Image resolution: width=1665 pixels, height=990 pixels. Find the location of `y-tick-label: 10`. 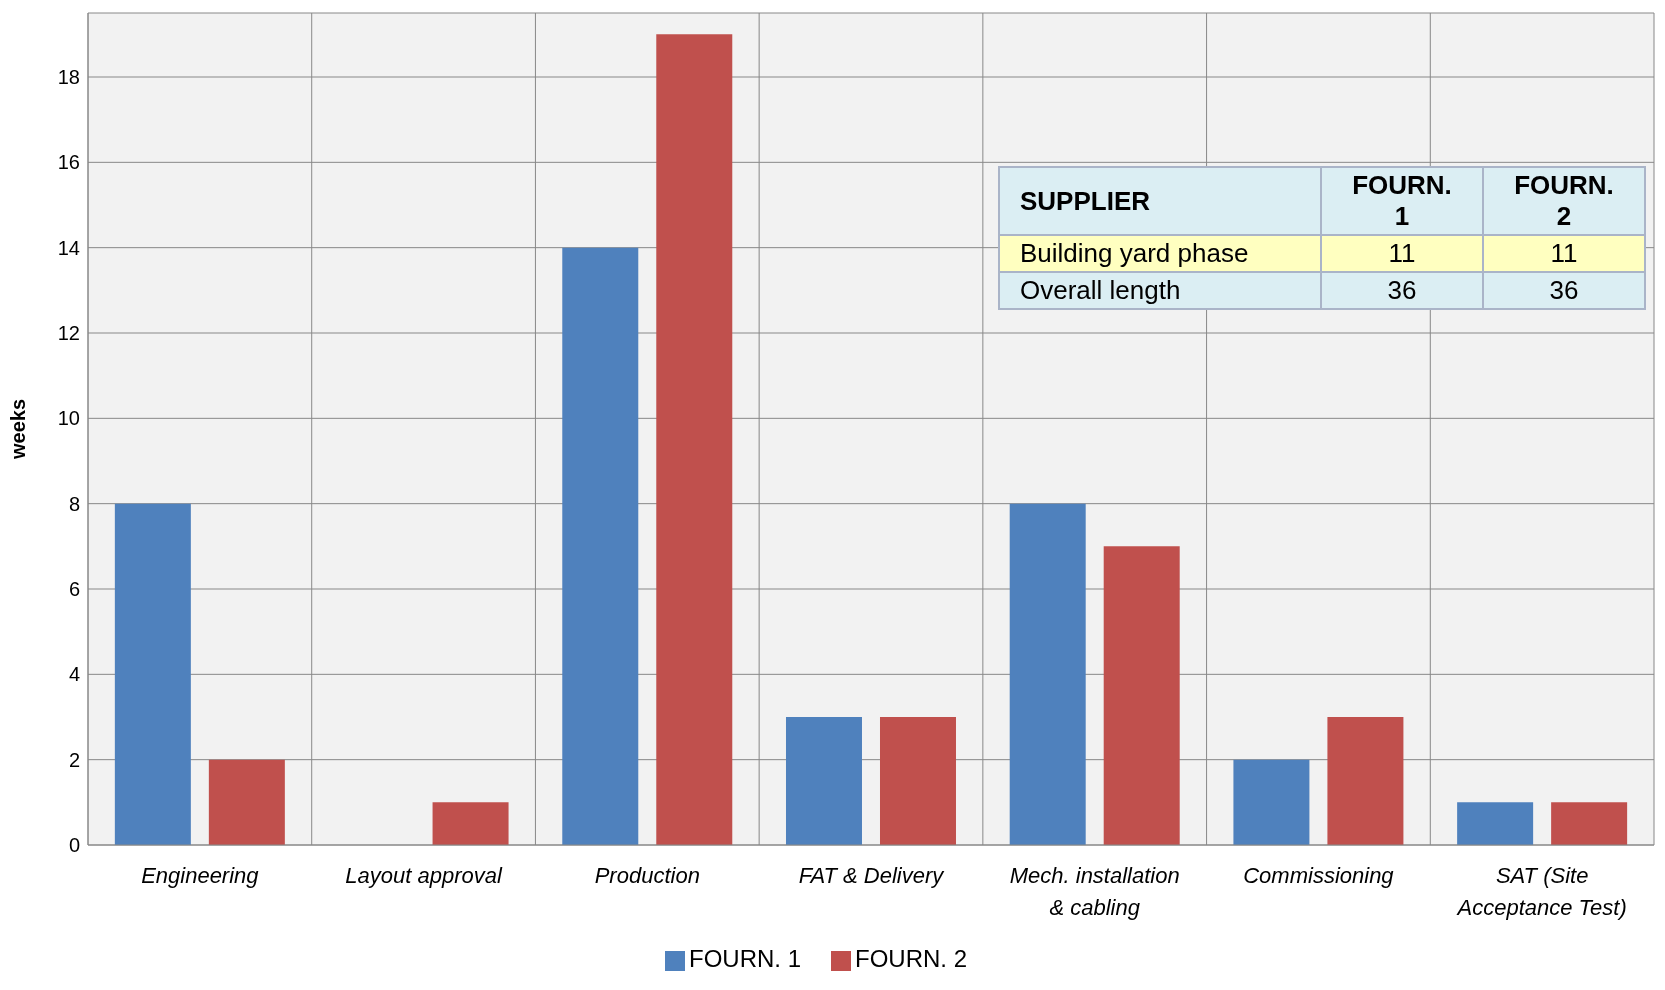

y-tick-label: 10 is located at coordinates (68, 418).